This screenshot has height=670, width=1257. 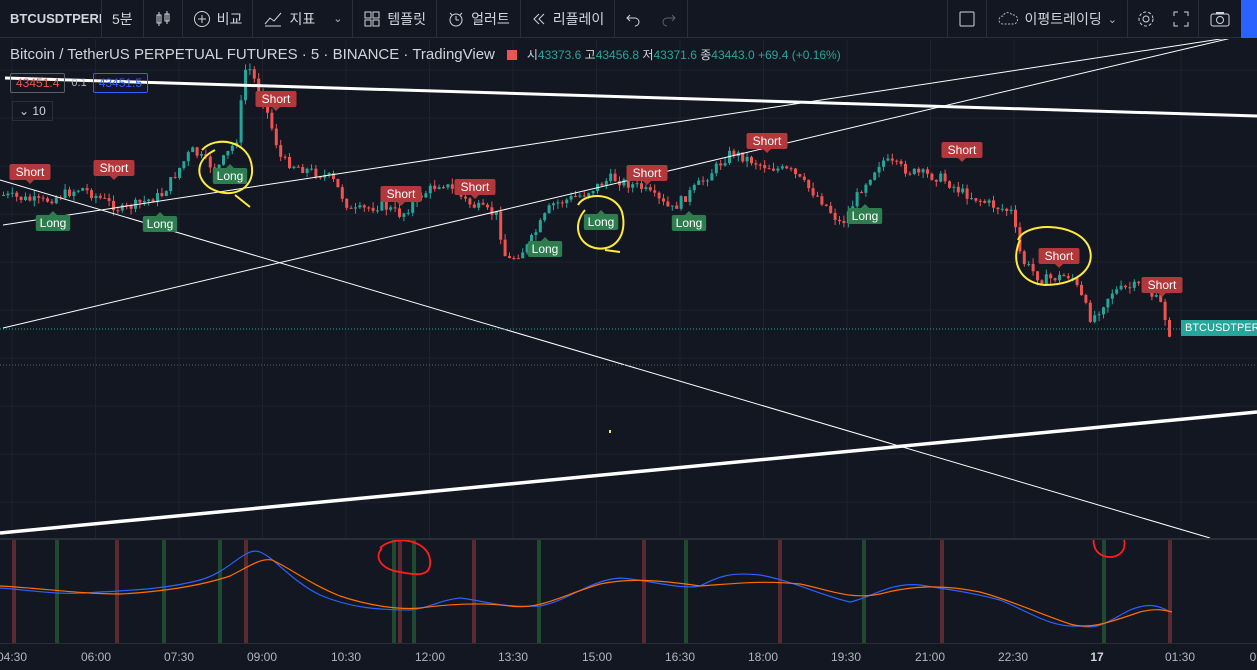 I want to click on publish-button, so click(x=1249, y=19).